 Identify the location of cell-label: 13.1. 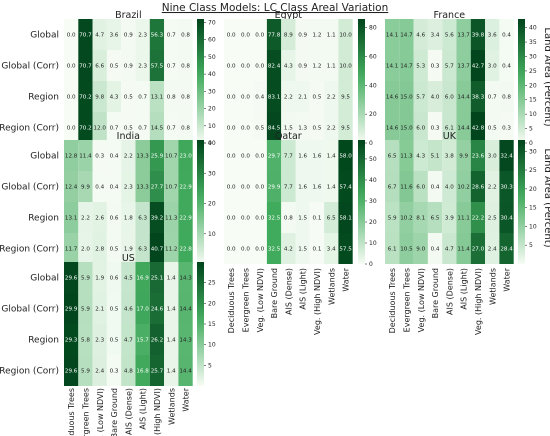
(71, 219).